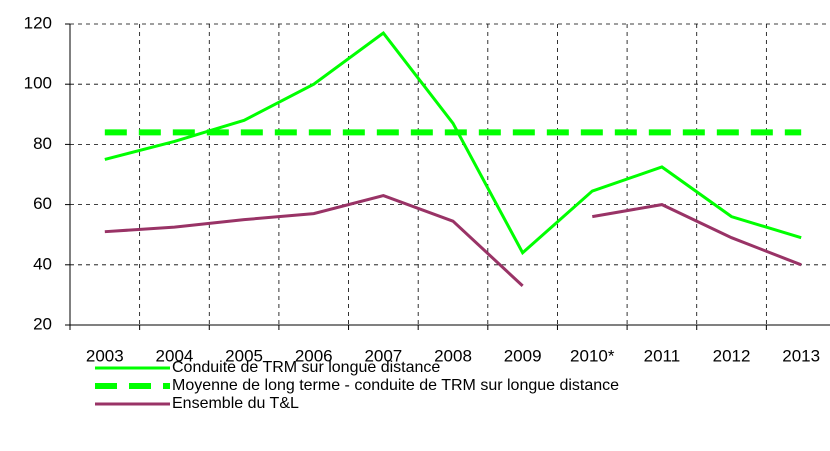  What do you see at coordinates (235, 403) in the screenshot?
I see `legend-label: Ensemble du T&L` at bounding box center [235, 403].